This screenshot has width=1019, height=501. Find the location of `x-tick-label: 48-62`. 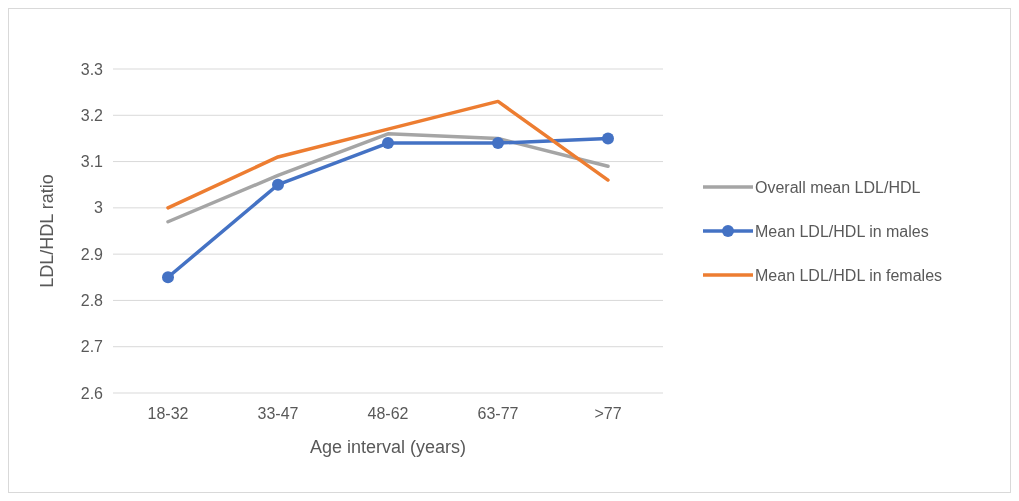

x-tick-label: 48-62 is located at coordinates (388, 413).